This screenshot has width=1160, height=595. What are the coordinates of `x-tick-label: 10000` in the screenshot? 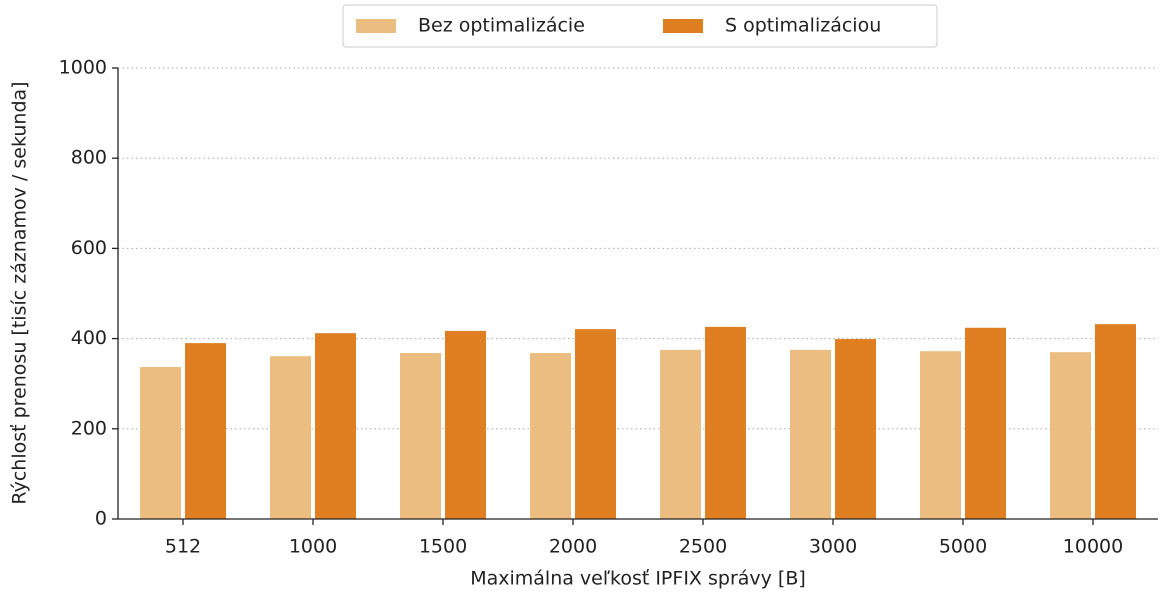 It's located at (1093, 547).